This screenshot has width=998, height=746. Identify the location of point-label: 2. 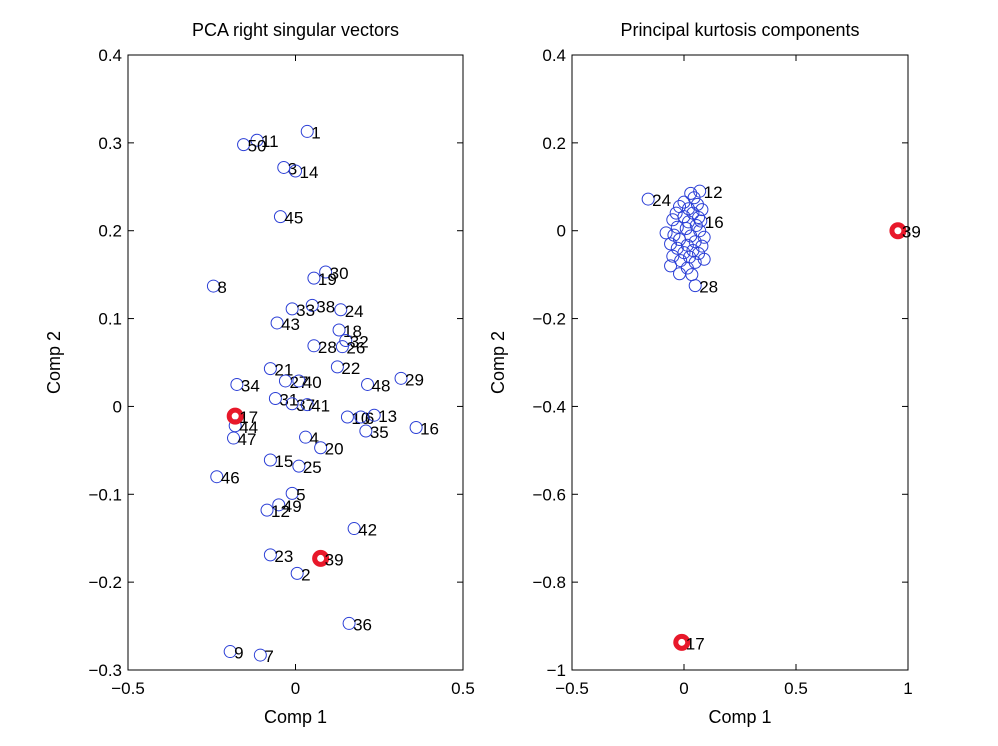
(305, 574).